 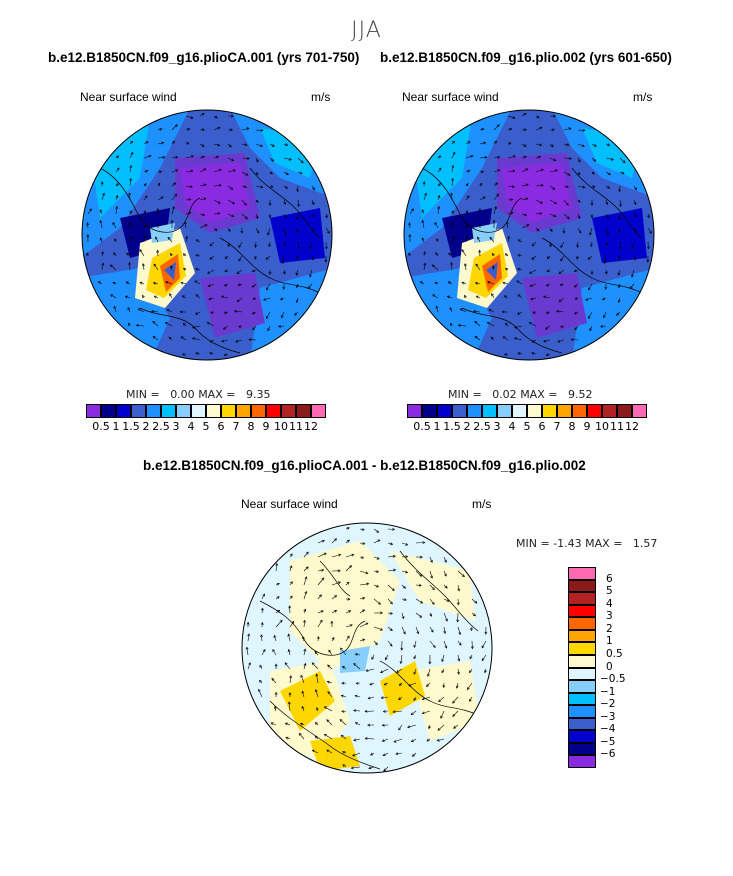 What do you see at coordinates (532, 260) in the screenshot?
I see `right-coastlines` at bounding box center [532, 260].